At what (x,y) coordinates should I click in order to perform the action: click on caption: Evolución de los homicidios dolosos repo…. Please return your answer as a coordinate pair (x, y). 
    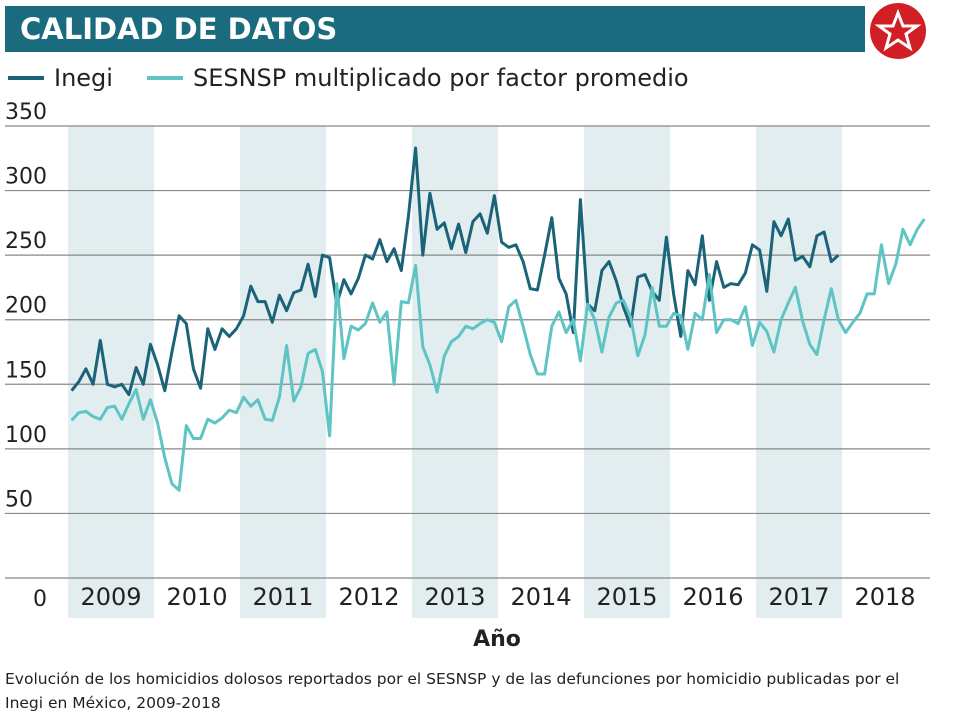
    Looking at the image, I should click on (452, 691).